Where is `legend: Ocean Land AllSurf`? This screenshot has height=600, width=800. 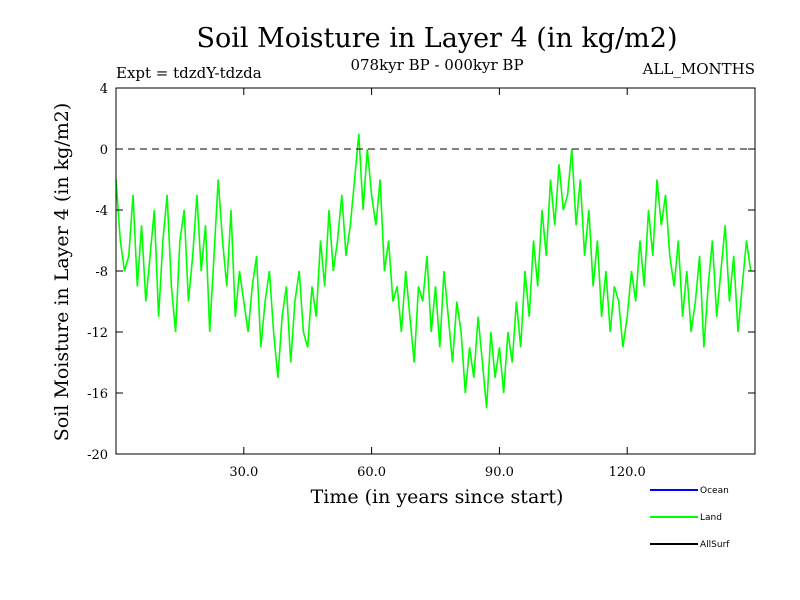
legend: Ocean Land AllSurf is located at coordinates (690, 518).